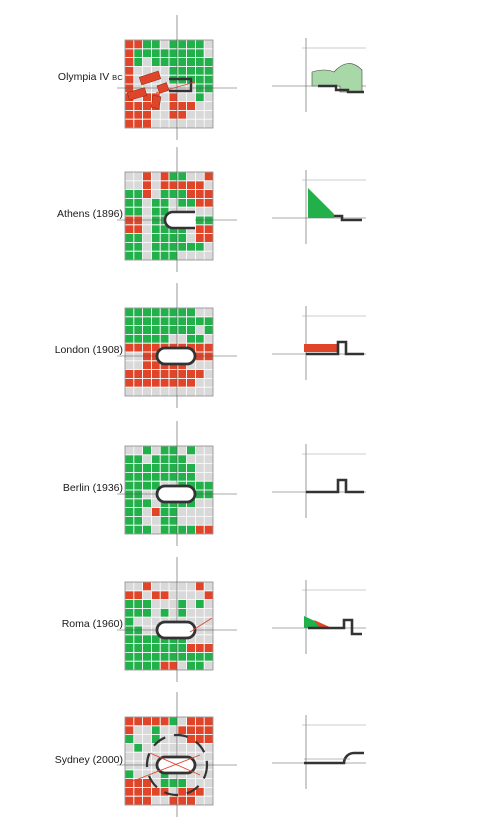  What do you see at coordinates (334, 758) in the screenshot?
I see `ground-profile` at bounding box center [334, 758].